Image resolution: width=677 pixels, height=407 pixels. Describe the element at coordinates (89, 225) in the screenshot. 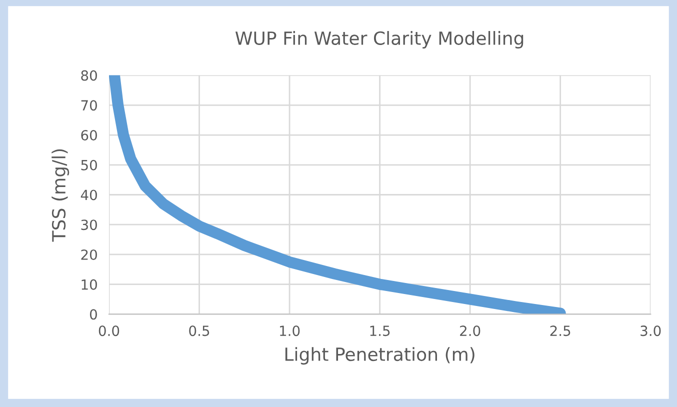

I see `y-tick-label: 30` at that location.